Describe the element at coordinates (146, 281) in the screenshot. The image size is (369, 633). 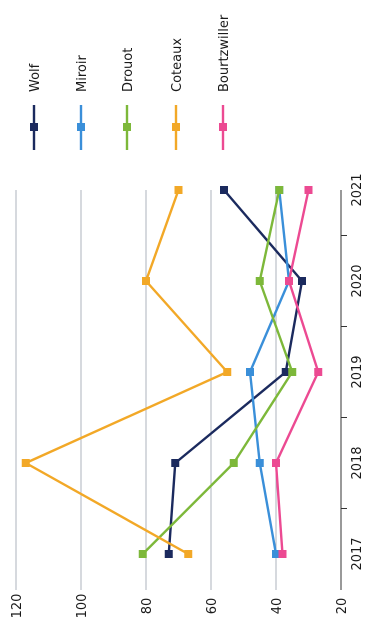
I see `data-point-coteaux-2020` at that location.